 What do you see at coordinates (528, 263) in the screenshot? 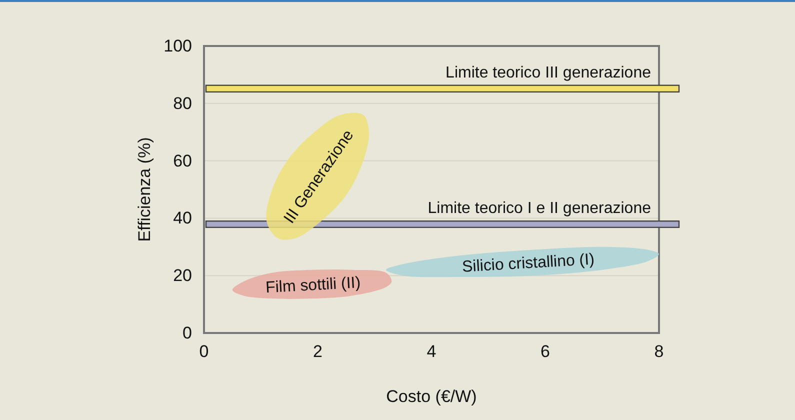
I see `series-label: Silicio cristallino (I)` at bounding box center [528, 263].